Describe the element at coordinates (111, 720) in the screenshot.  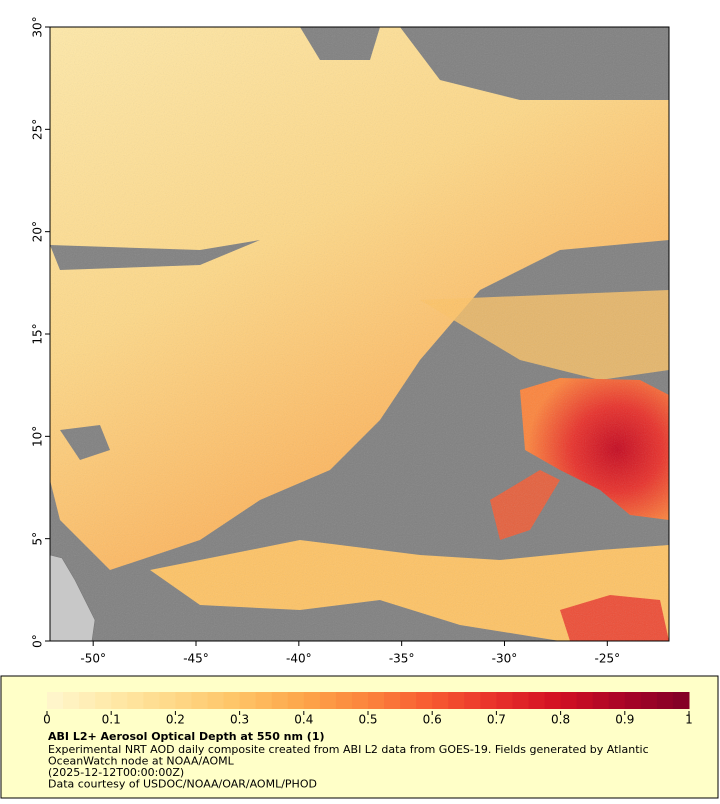
I see `colorbar-tick-label: 0.1` at that location.